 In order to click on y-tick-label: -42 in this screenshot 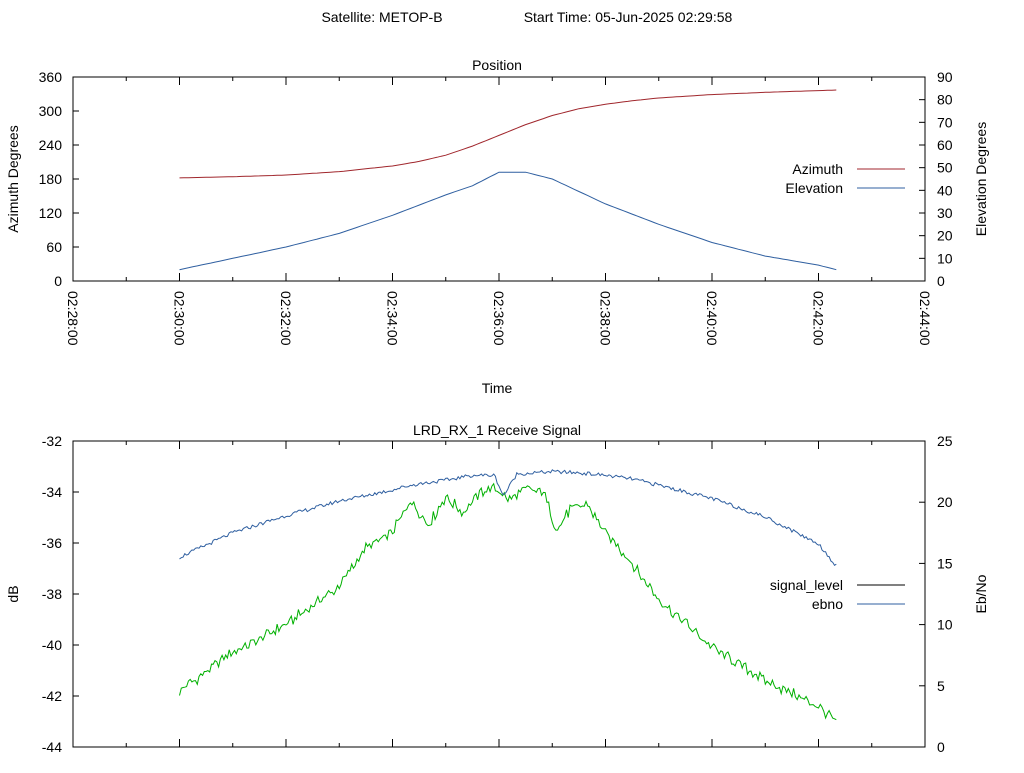, I will do `click(52, 696)`.